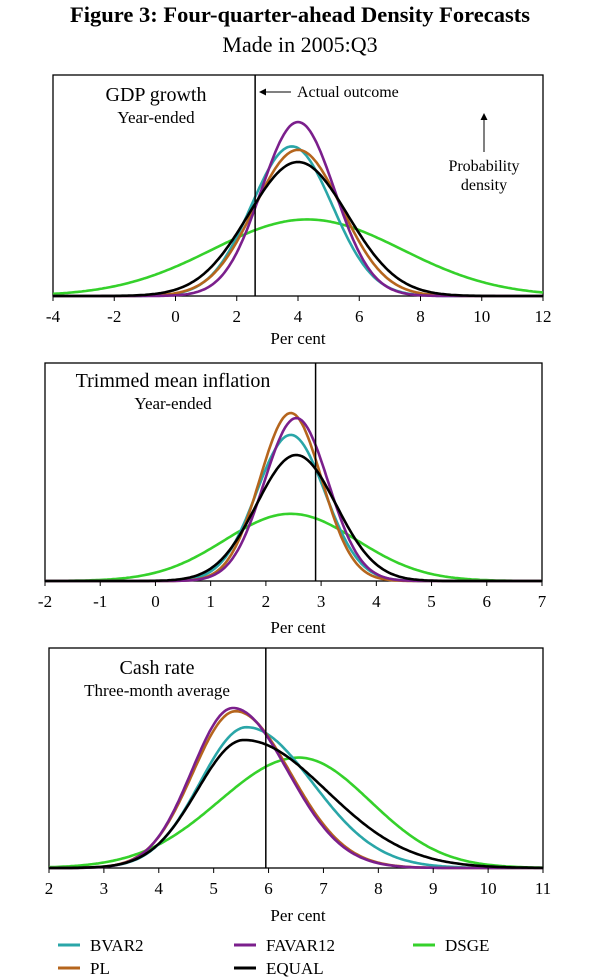 Image resolution: width=600 pixels, height=979 pixels. I want to click on legend-label: DSGE, so click(467, 945).